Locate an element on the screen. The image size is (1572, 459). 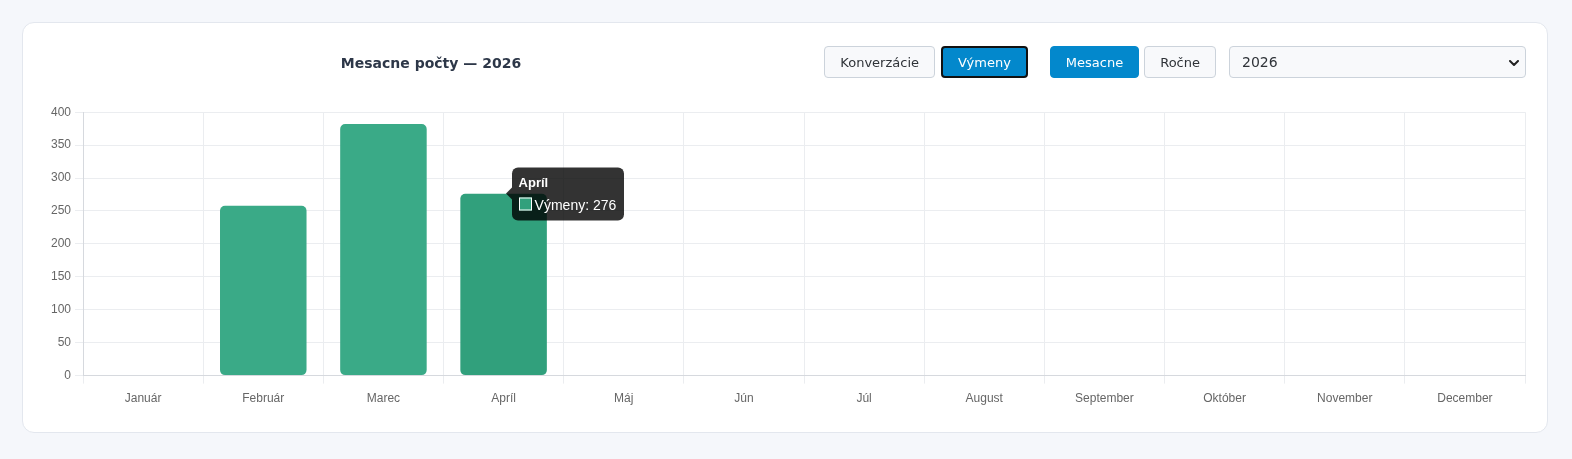
y-tick-label: 350 is located at coordinates (61, 144).